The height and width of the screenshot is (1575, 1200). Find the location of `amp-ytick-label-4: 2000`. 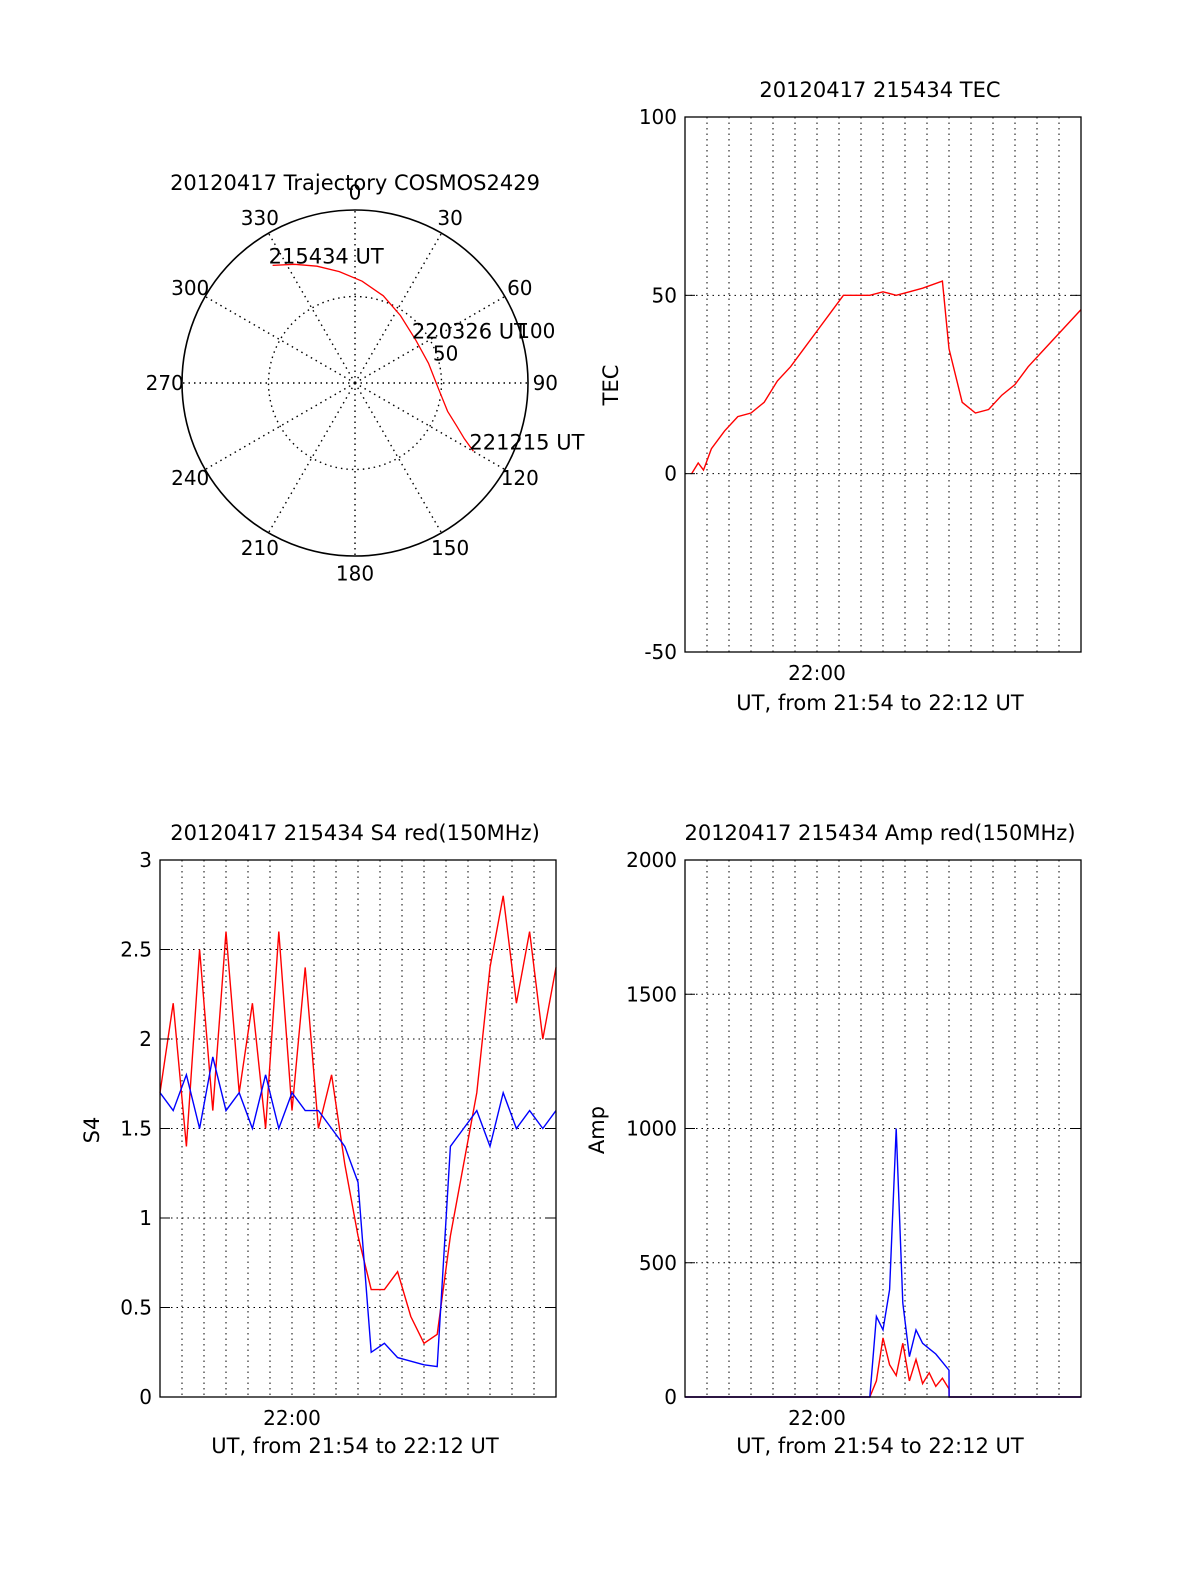

amp-ytick-label-4: 2000 is located at coordinates (651, 860).